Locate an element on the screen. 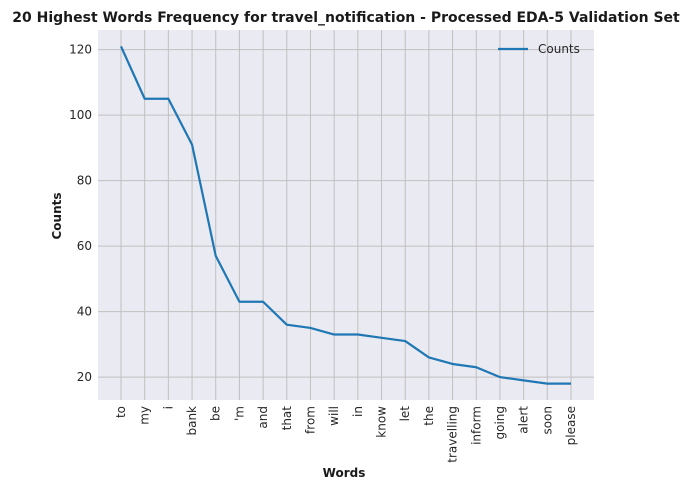 The width and height of the screenshot is (692, 490). x-tick-label: going is located at coordinates (500, 423).